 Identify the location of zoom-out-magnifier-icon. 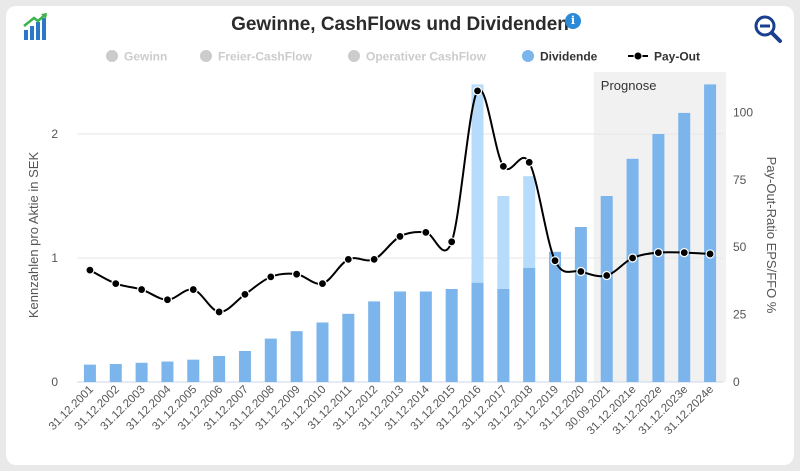
(768, 31).